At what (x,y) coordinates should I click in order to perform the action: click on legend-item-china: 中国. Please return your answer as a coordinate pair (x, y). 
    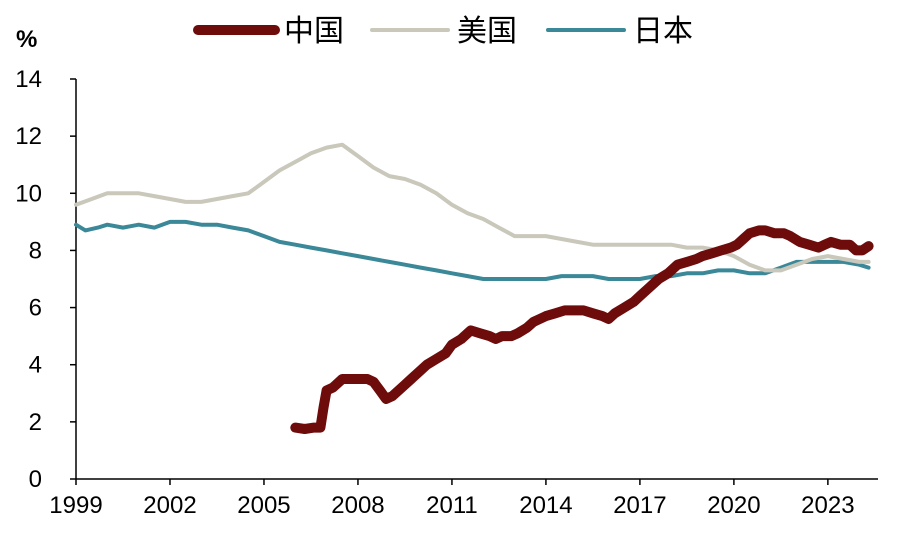
    Looking at the image, I should click on (268, 31).